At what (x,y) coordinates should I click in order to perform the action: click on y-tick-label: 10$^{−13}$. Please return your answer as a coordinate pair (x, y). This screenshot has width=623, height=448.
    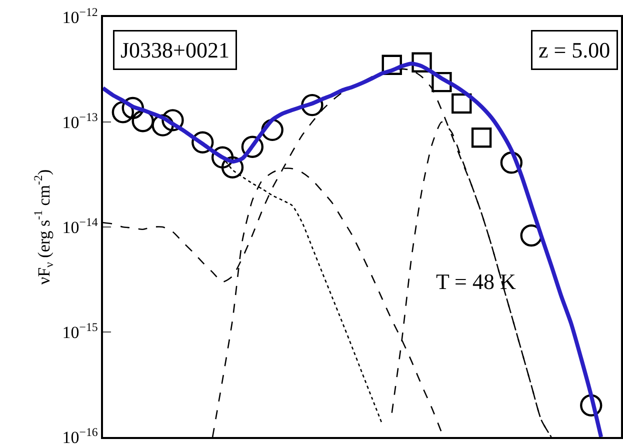
    Looking at the image, I should click on (80, 121).